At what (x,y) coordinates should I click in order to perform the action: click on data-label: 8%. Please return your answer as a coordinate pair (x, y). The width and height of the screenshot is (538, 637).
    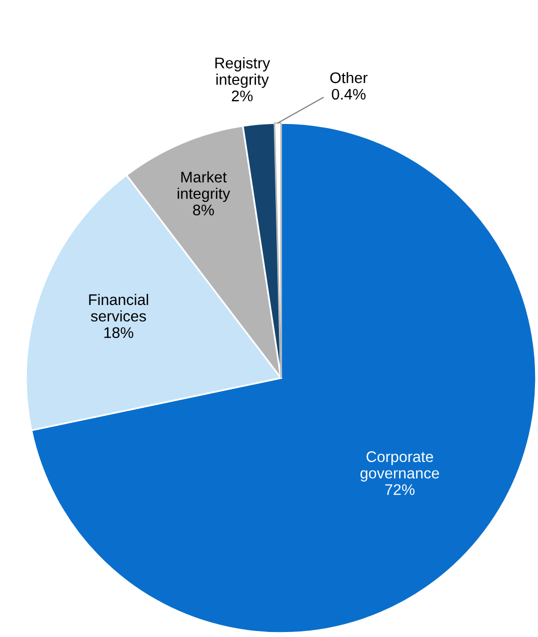
    Looking at the image, I should click on (203, 210).